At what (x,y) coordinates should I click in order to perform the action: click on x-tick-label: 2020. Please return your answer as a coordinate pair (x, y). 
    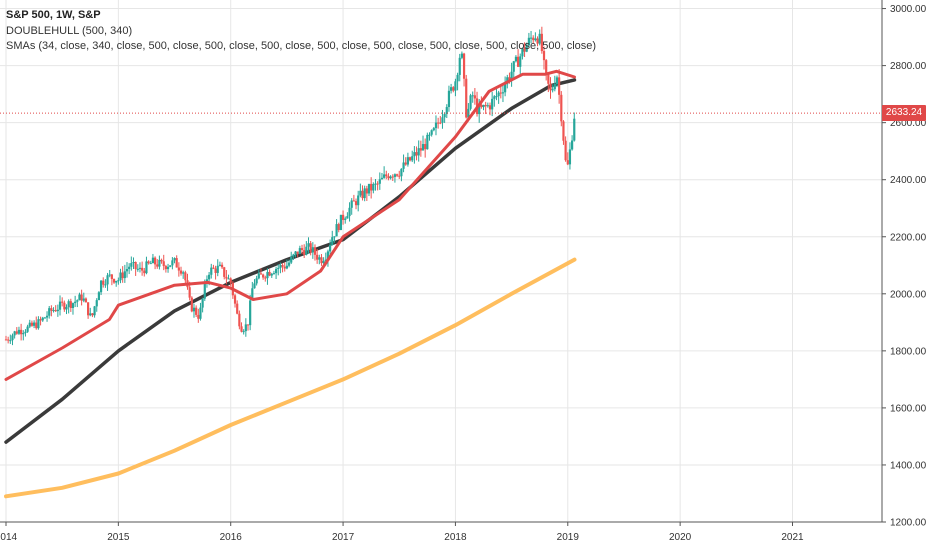
    Looking at the image, I should click on (680, 537).